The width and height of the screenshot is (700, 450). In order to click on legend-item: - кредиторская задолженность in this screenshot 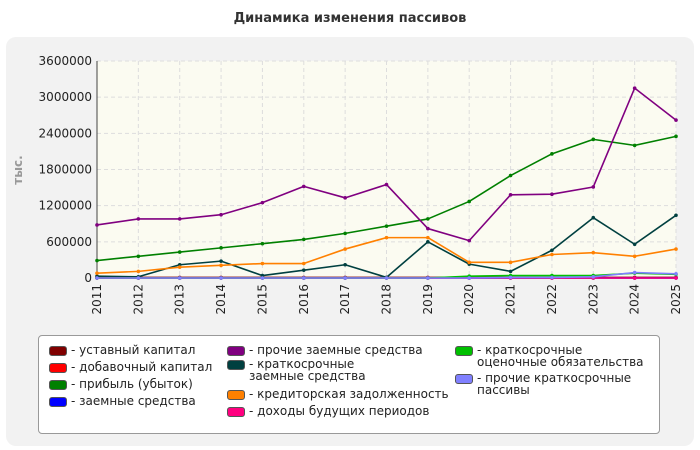, I will do `click(342, 394)`.